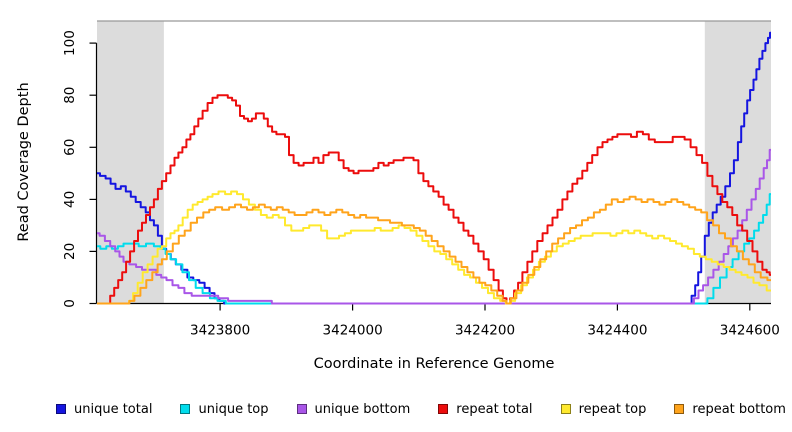  I want to click on legend-item-repeat-bottom: repeat bottom, so click(730, 409).